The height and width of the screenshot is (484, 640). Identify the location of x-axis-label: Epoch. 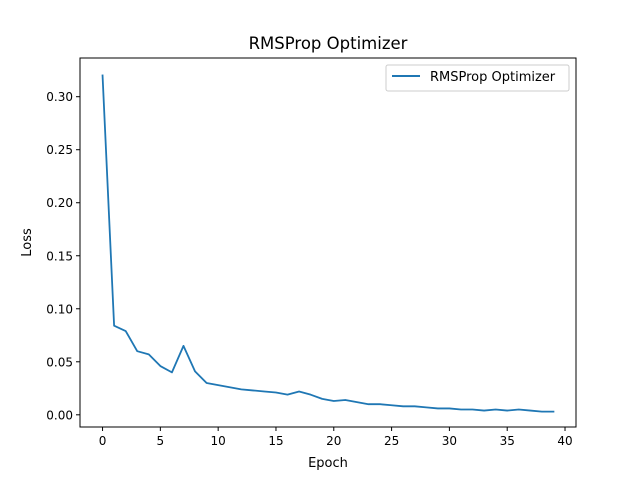
(328, 463).